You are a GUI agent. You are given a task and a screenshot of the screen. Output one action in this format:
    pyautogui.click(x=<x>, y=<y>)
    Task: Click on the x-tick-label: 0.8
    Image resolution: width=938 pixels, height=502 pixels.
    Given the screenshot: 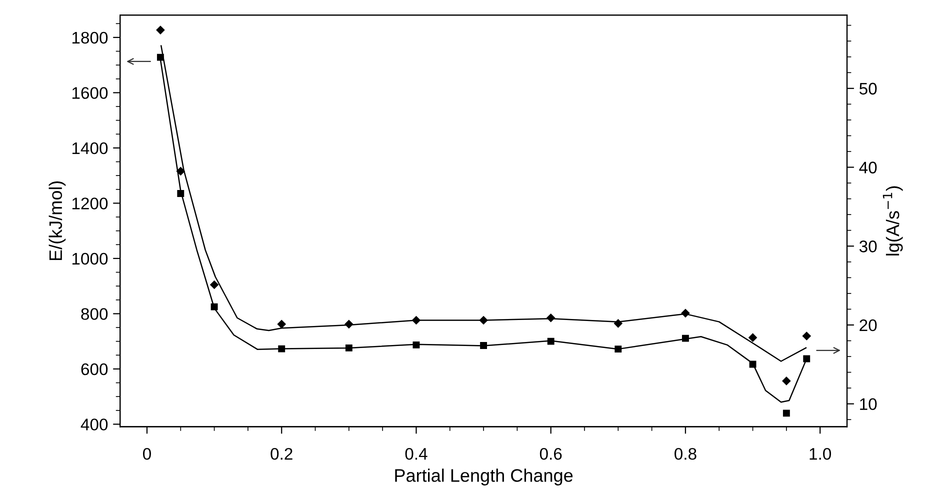 What is the action you would take?
    pyautogui.click(x=685, y=454)
    